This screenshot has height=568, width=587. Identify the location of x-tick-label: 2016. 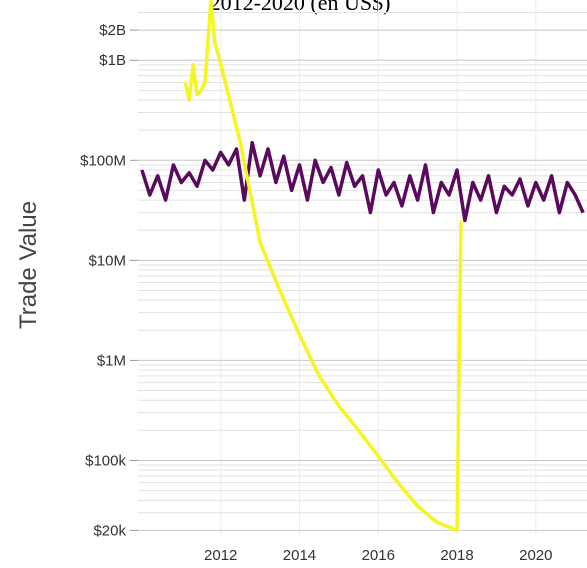
(378, 555).